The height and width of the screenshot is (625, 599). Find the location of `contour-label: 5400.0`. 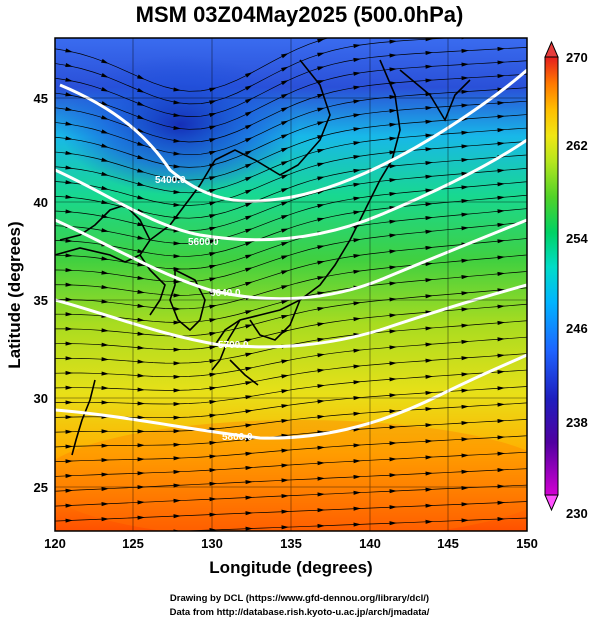

contour-label: 5400.0 is located at coordinates (170, 180).